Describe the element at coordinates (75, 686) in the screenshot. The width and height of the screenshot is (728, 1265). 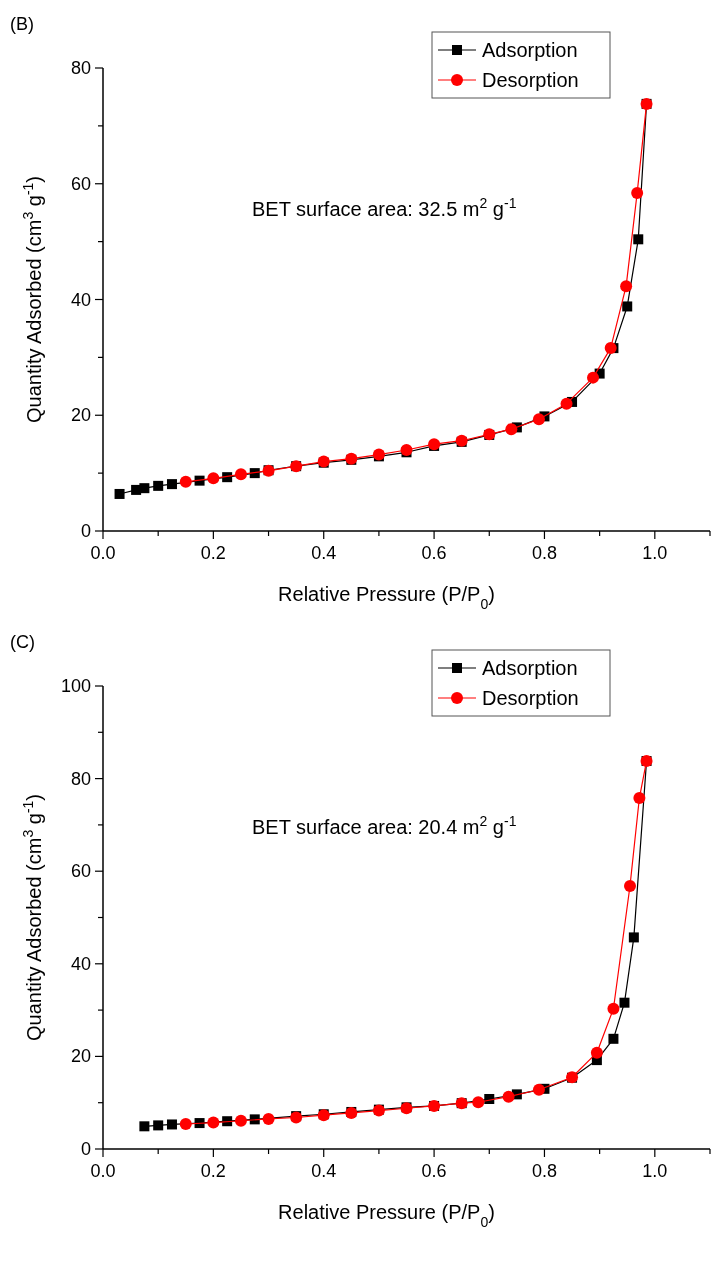
I see `y-tick-label: 100` at that location.